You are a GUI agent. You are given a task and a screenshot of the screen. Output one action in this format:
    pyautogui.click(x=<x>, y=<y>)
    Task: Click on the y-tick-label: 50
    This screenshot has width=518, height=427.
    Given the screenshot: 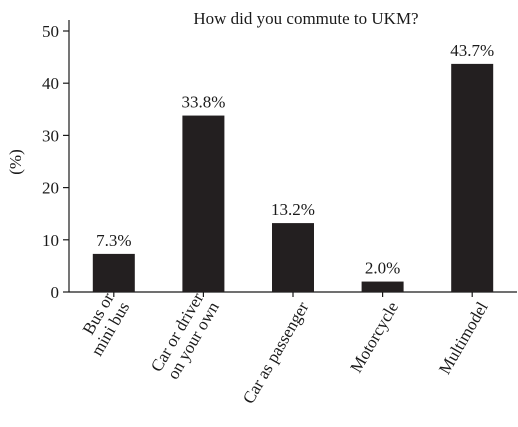 What is the action you would take?
    pyautogui.click(x=50, y=31)
    